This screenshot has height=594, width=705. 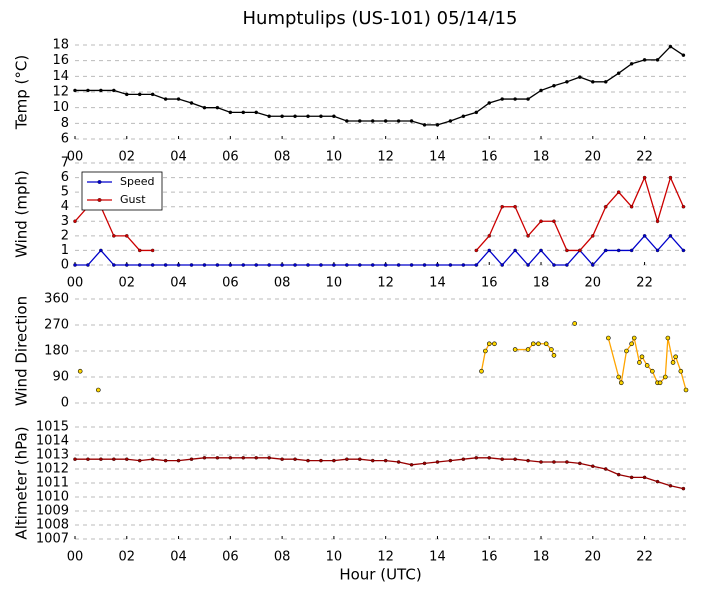 I want to click on y-tick-label: 1011, so click(x=52, y=483).